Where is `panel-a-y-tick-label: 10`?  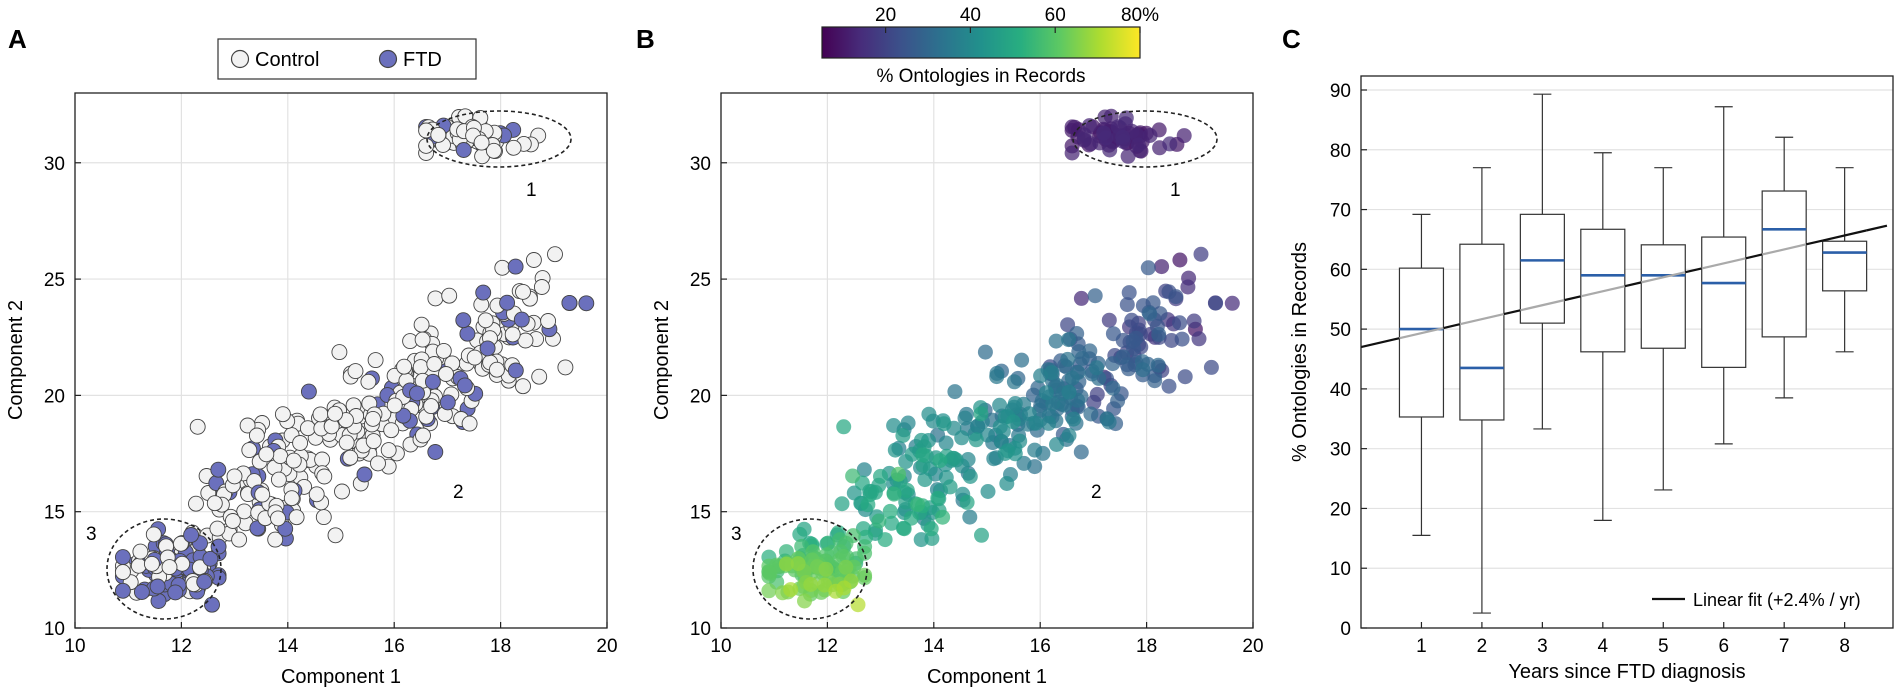
panel-a-y-tick-label: 10 is located at coordinates (54, 629).